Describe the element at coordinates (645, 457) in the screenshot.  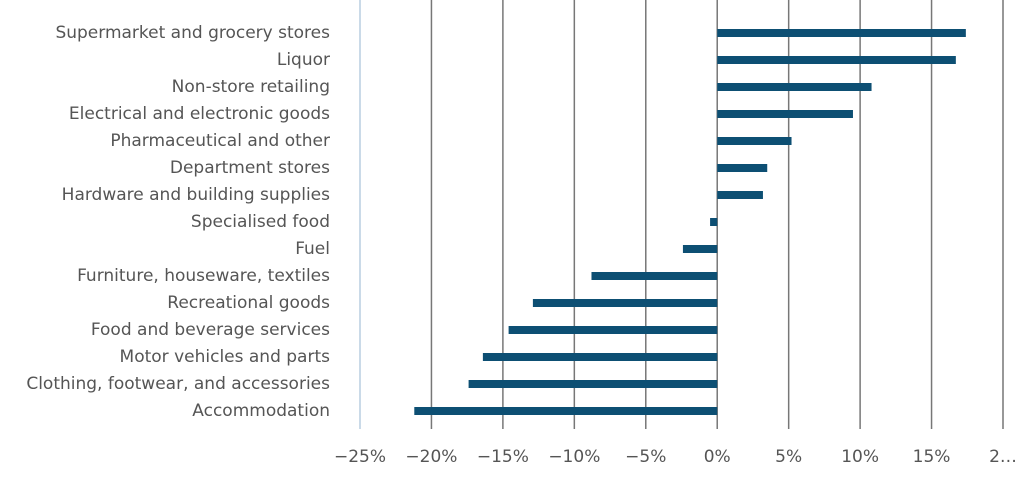
I see `x-tick-label: −5%` at that location.